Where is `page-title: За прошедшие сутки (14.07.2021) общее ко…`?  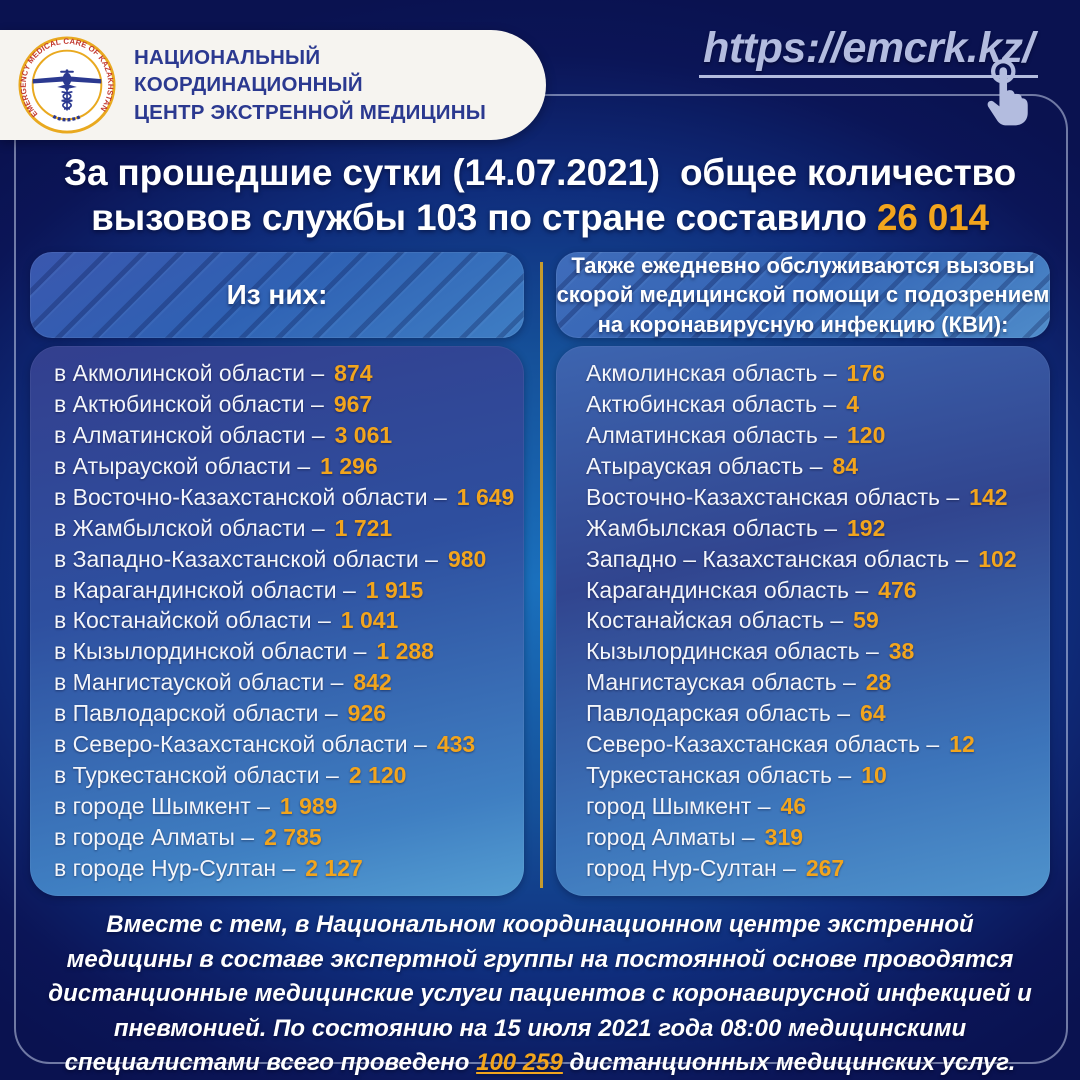
page-title: За прошедшие сутки (14.07.2021) общее ко… is located at coordinates (540, 195).